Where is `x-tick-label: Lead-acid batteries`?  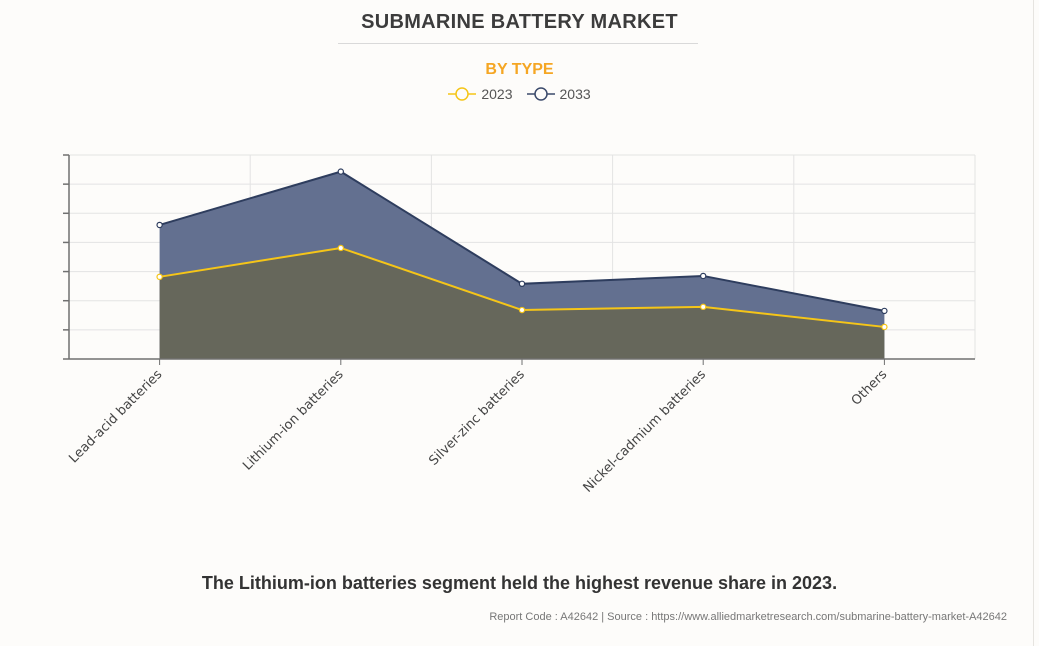 x-tick-label: Lead-acid batteries is located at coordinates (115, 416).